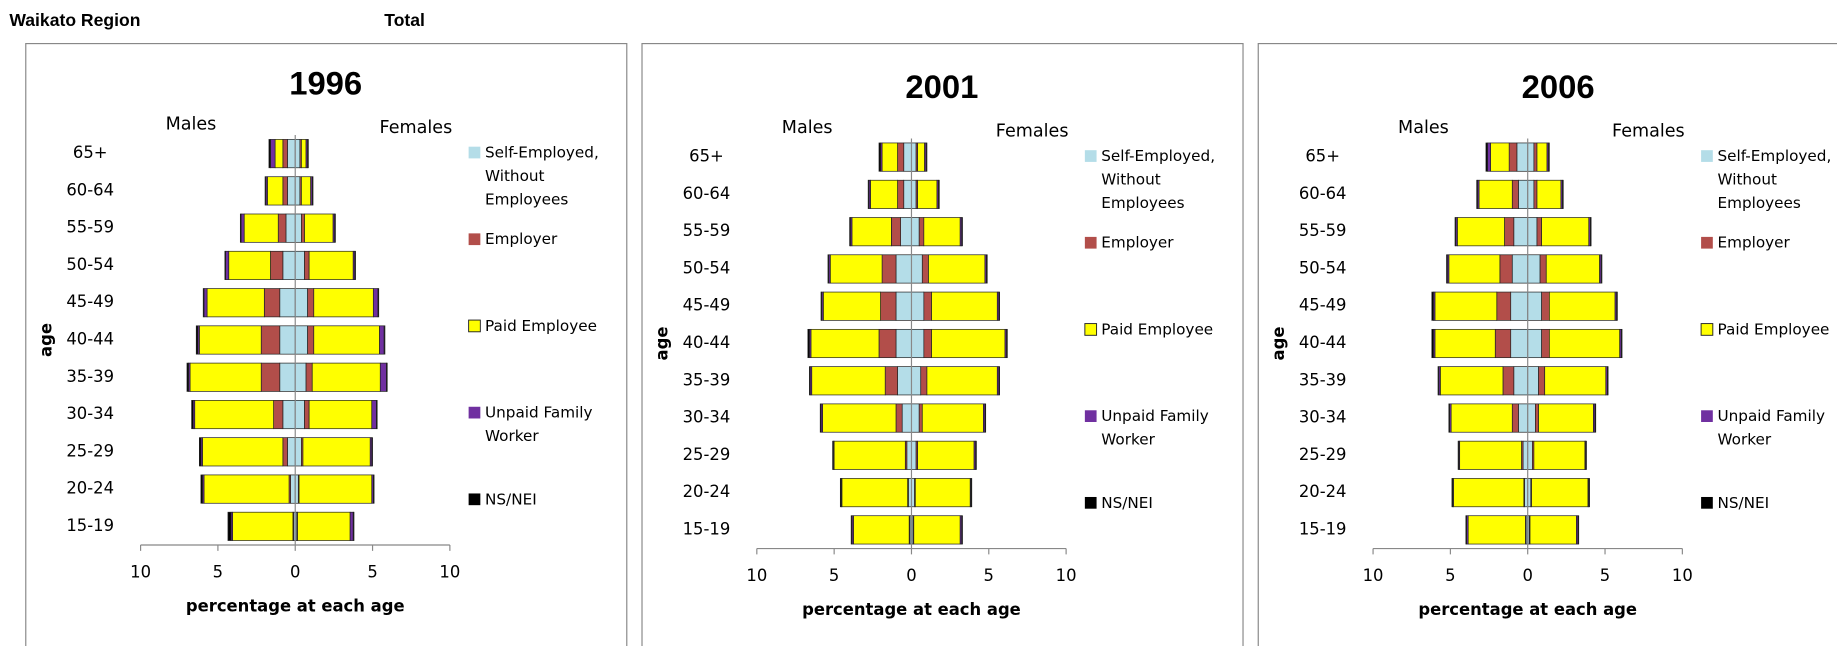  What do you see at coordinates (90, 189) in the screenshot?
I see `y-tick-label: 60-64` at bounding box center [90, 189].